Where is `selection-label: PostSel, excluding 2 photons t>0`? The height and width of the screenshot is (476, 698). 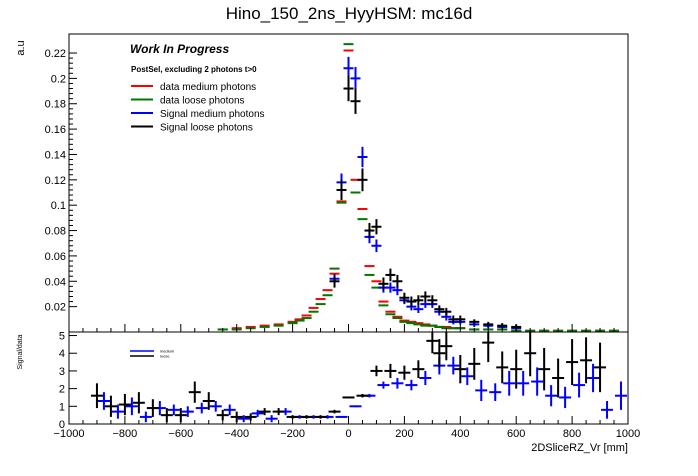 selection-label: PostSel, excluding 2 photons t>0 is located at coordinates (194, 69).